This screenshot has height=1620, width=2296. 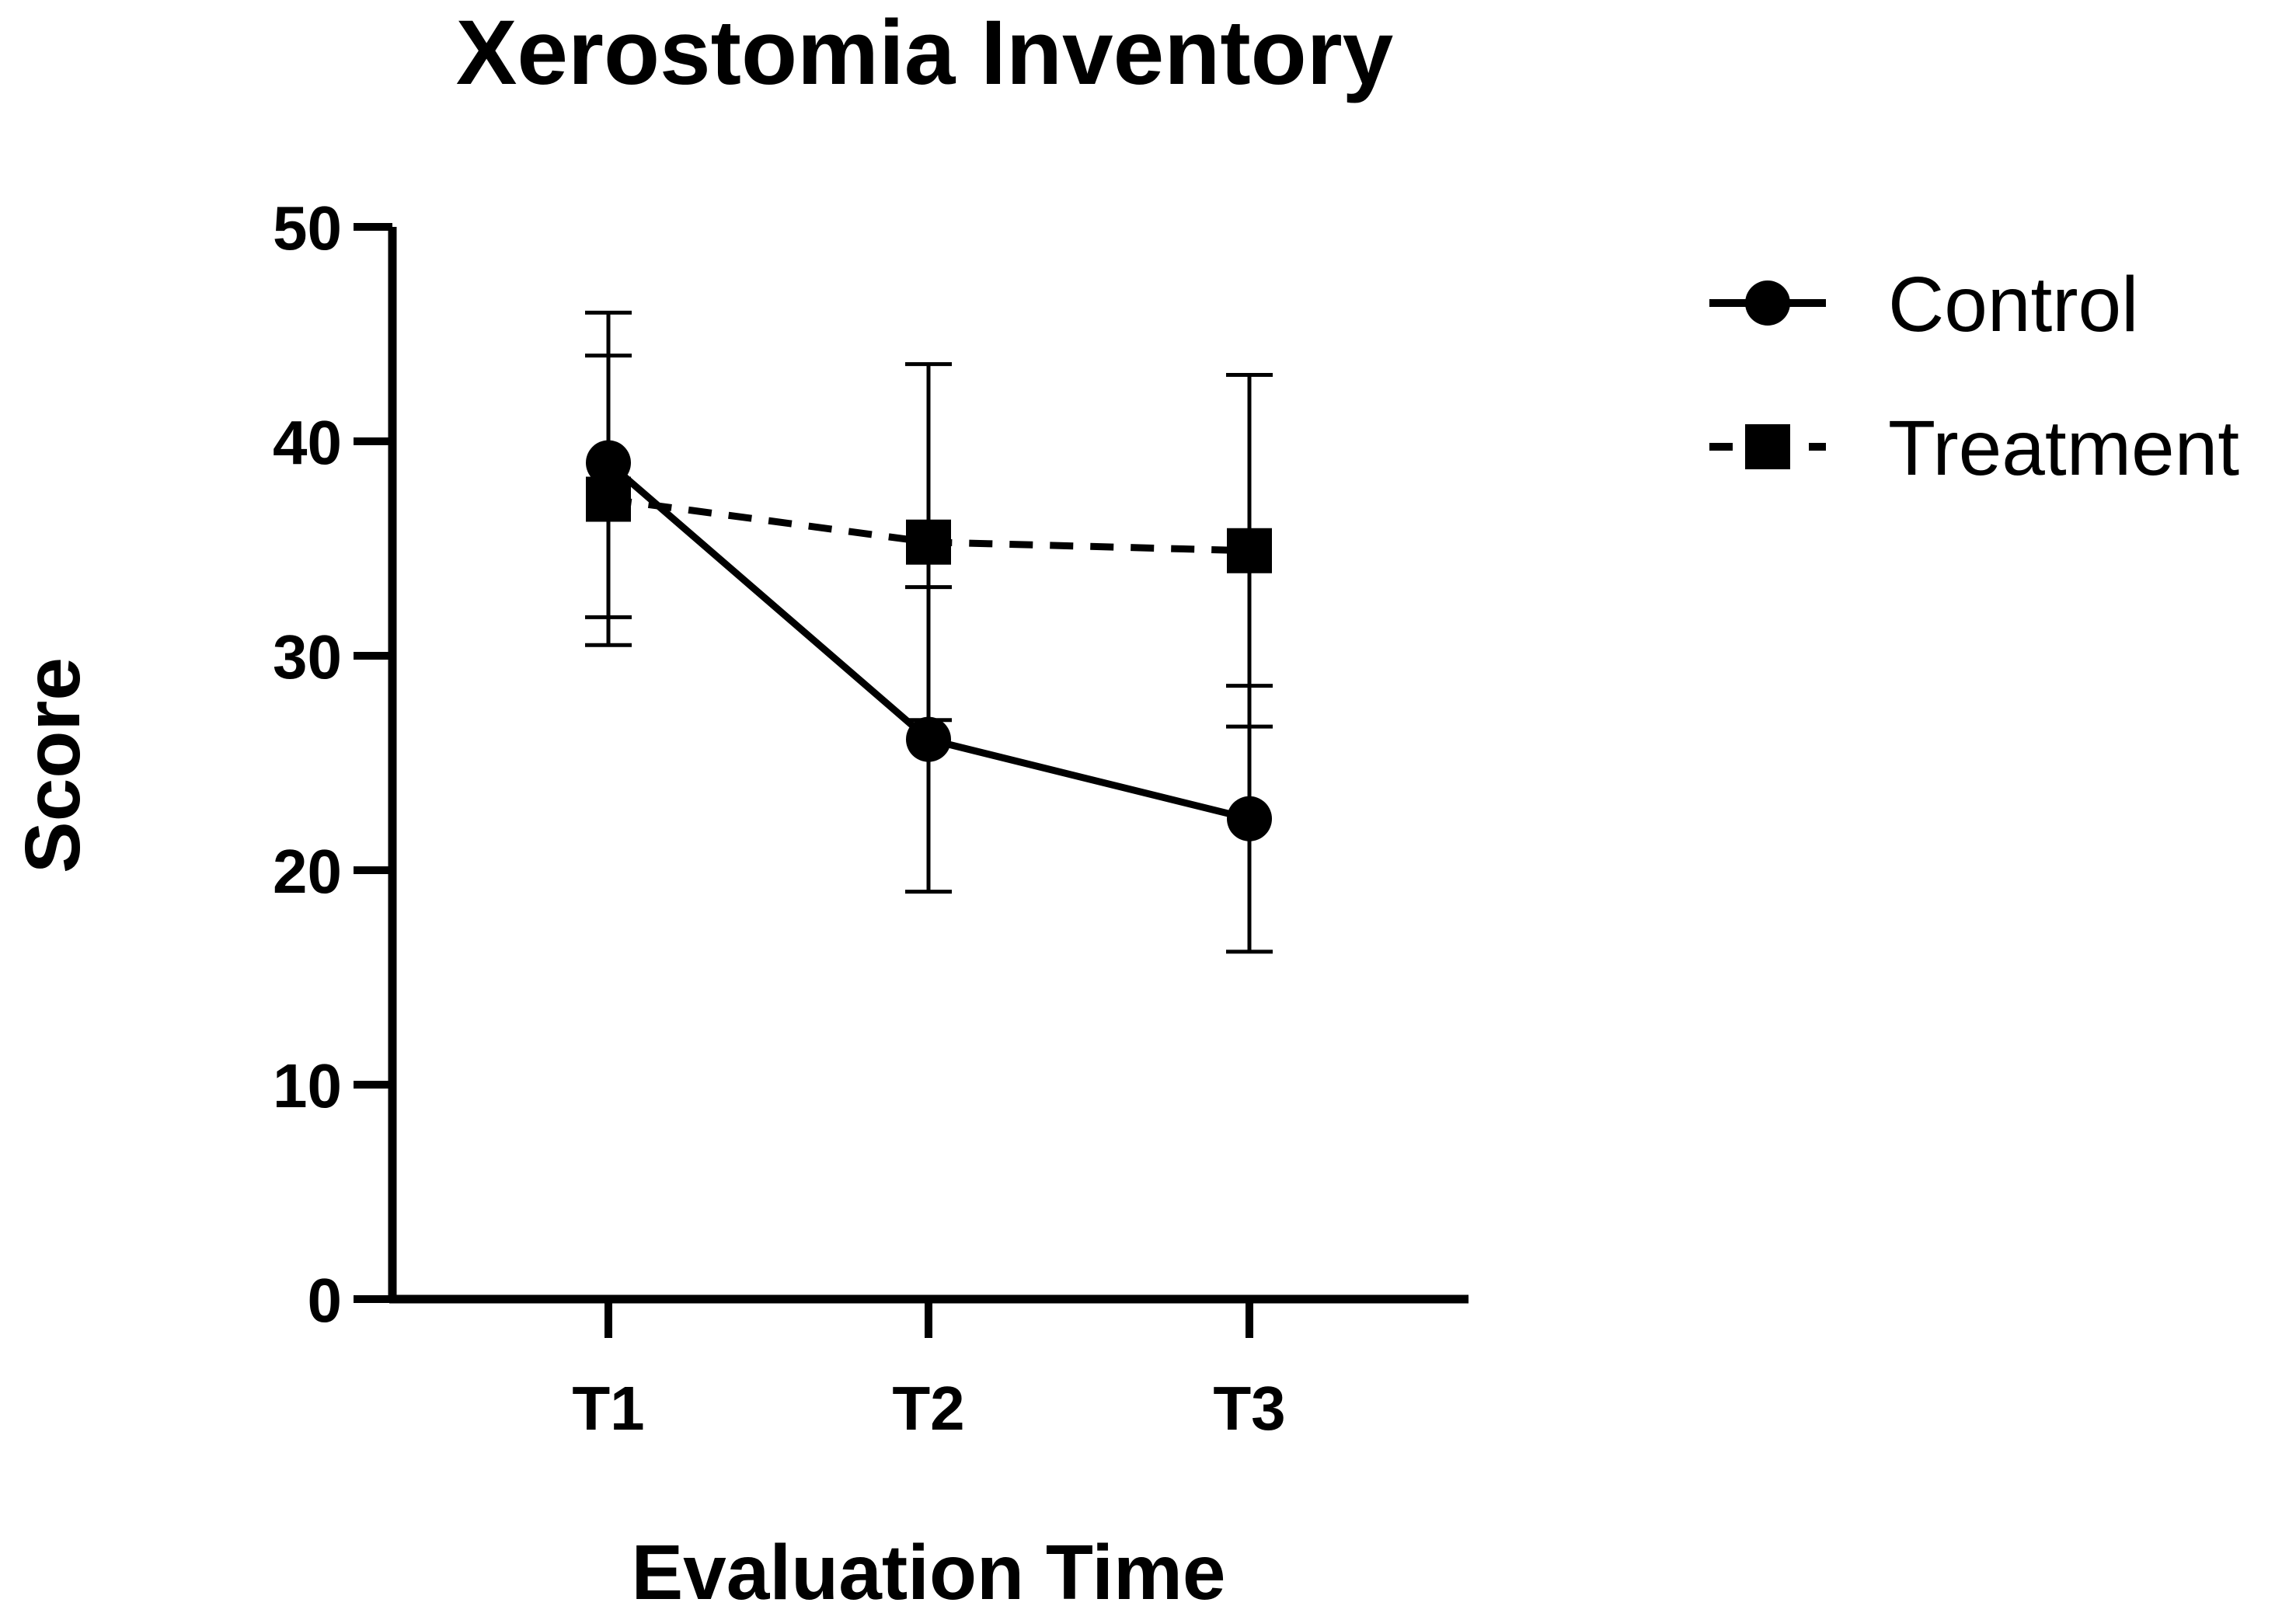 What do you see at coordinates (325, 1300) in the screenshot?
I see `y-tick-label: 0` at bounding box center [325, 1300].